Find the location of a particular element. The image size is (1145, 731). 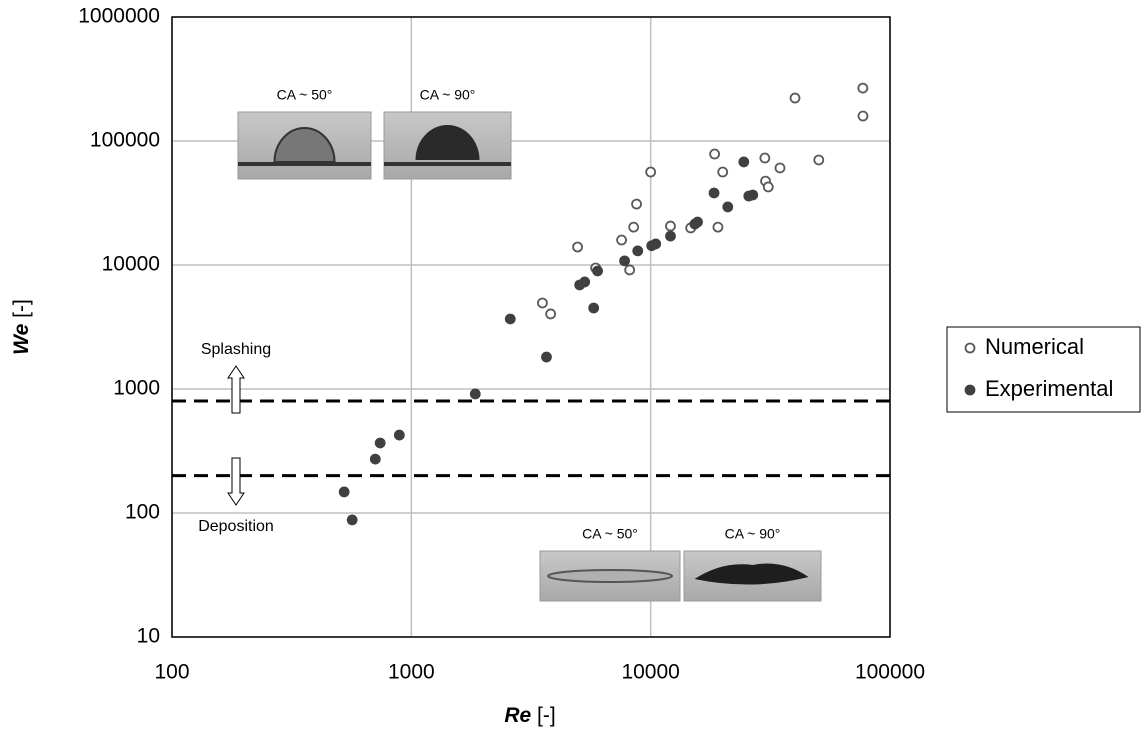

y-tick-label: 1000000 is located at coordinates (119, 16).